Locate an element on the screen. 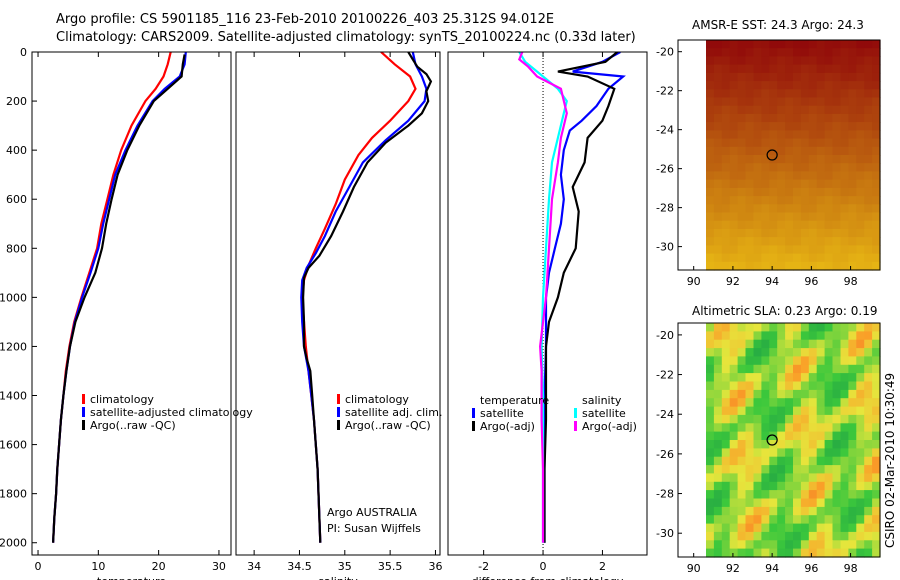 The height and width of the screenshot is (580, 900). difference-legend-sal-satellite-label: satellite is located at coordinates (604, 413).